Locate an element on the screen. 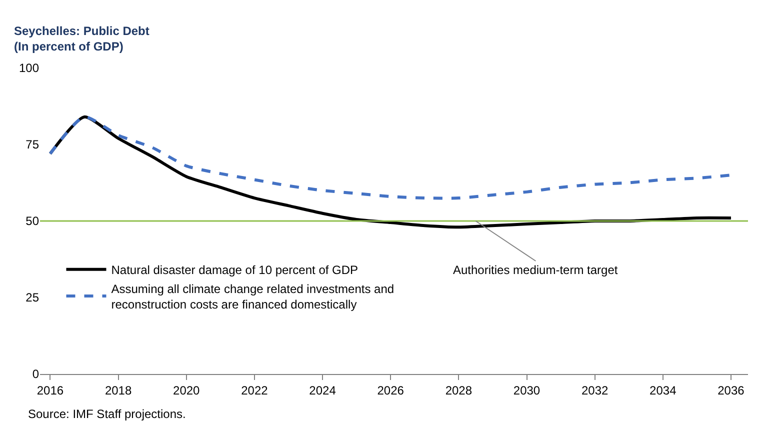 The height and width of the screenshot is (436, 763). x-tick-label: 2020 is located at coordinates (186, 390).